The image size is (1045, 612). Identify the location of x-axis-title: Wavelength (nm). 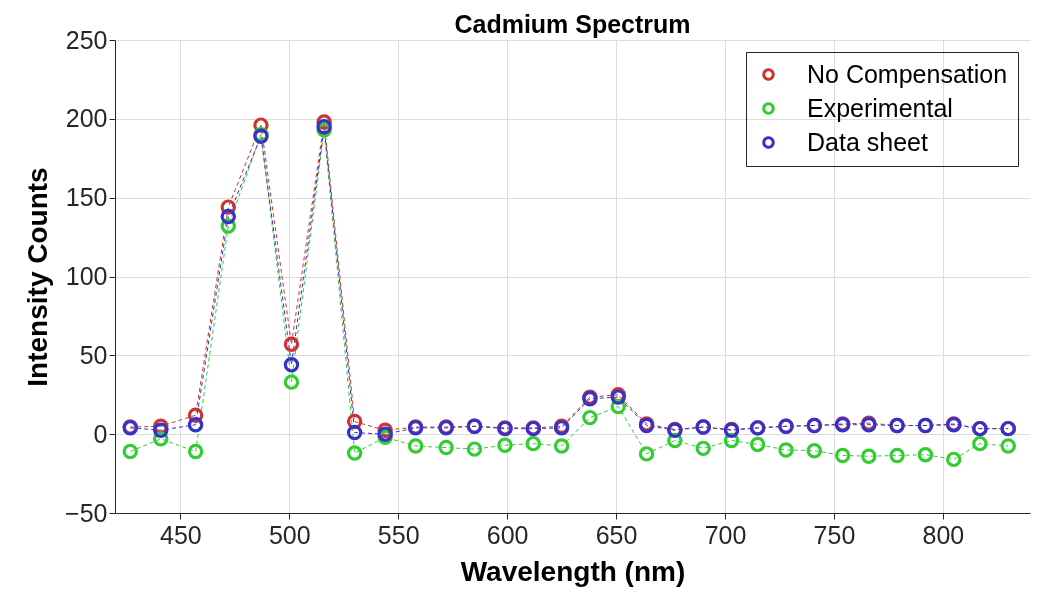
(573, 571).